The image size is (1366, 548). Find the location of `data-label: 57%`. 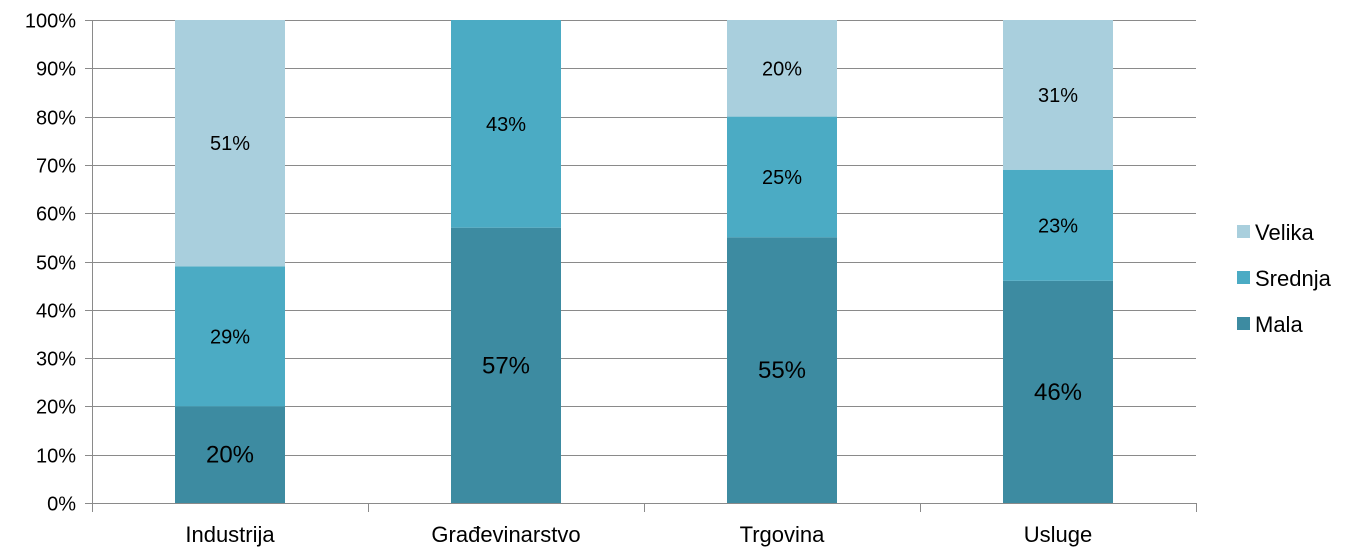

data-label: 57% is located at coordinates (506, 365).